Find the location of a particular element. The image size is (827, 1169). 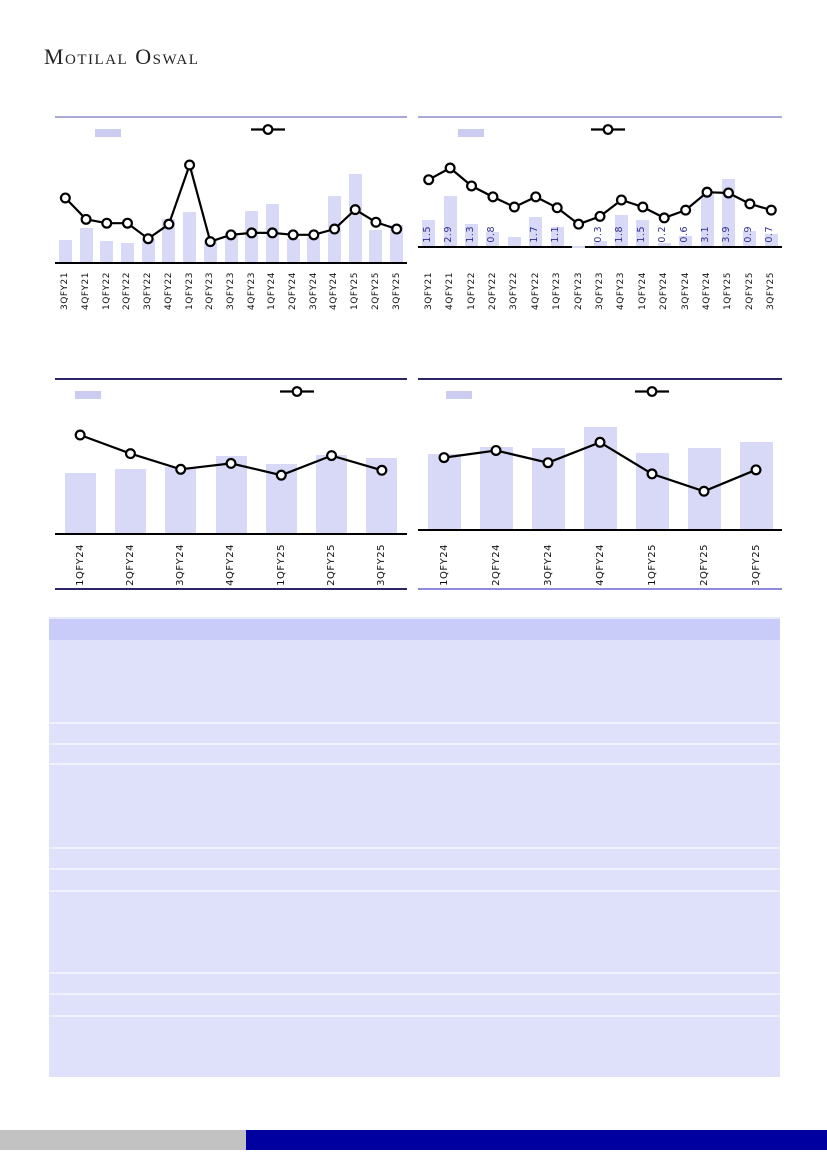

x-axis-label: 3QFY21 is located at coordinates (428, 291).